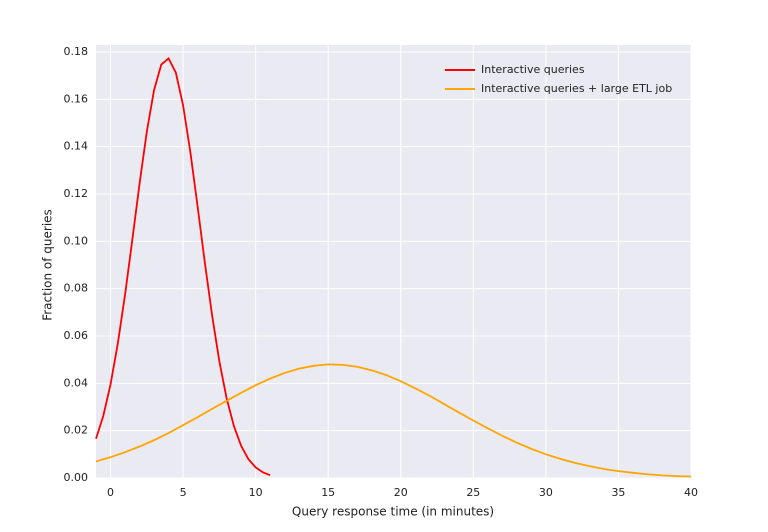 Image resolution: width=768 pixels, height=532 pixels. I want to click on x-tick-label: 35, so click(618, 492).